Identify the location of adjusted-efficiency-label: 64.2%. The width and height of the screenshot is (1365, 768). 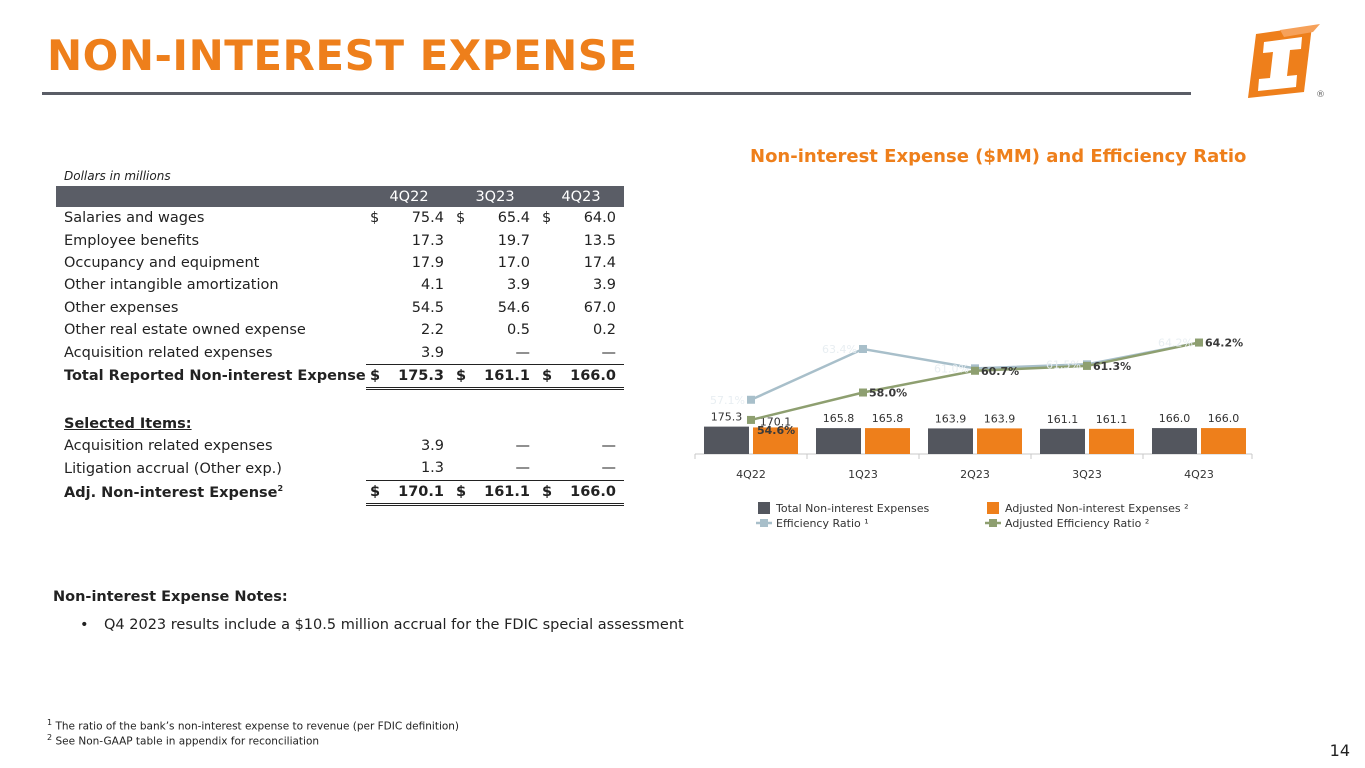
(1224, 343).